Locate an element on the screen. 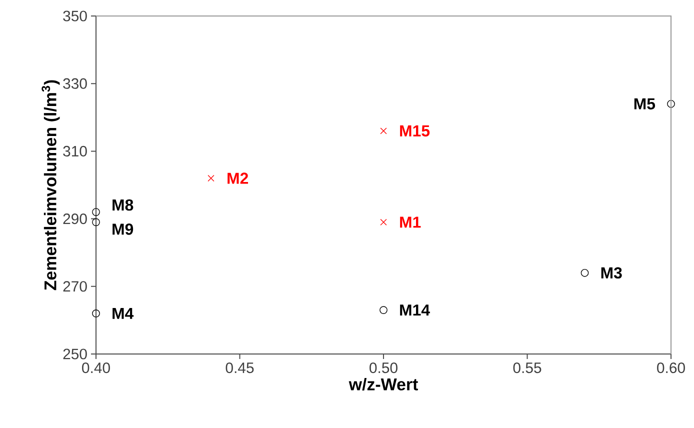  annotation: M1 is located at coordinates (410, 222).